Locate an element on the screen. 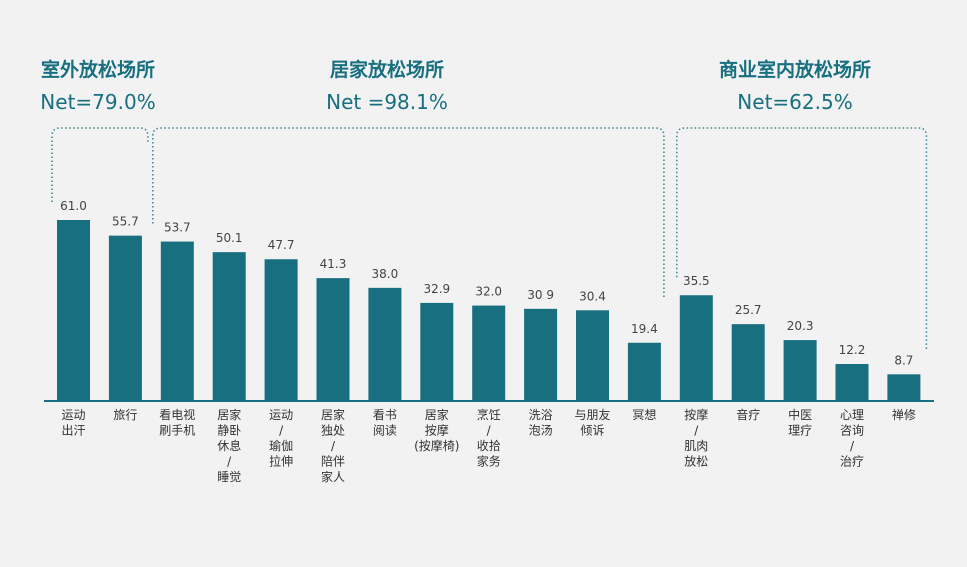 The image size is (967, 567). category-label-12-2: 肌肉 is located at coordinates (696, 446).